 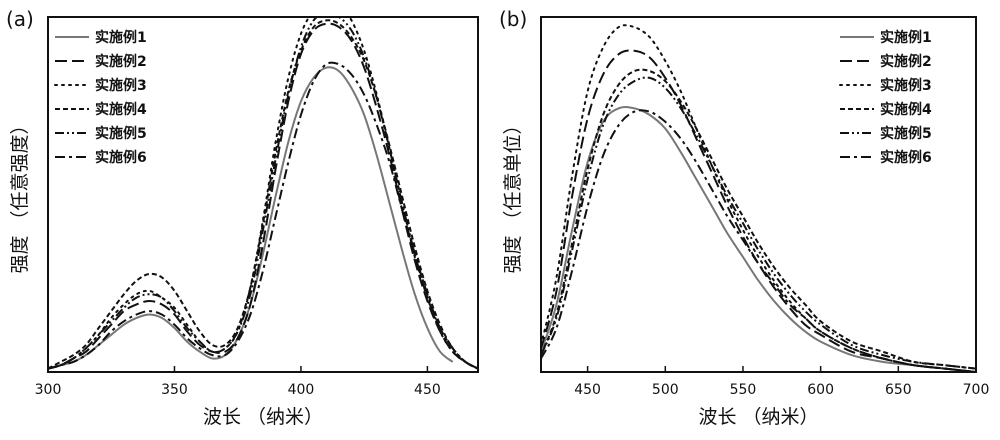 What do you see at coordinates (976, 390) in the screenshot?
I see `x-tick-label: 700` at bounding box center [976, 390].